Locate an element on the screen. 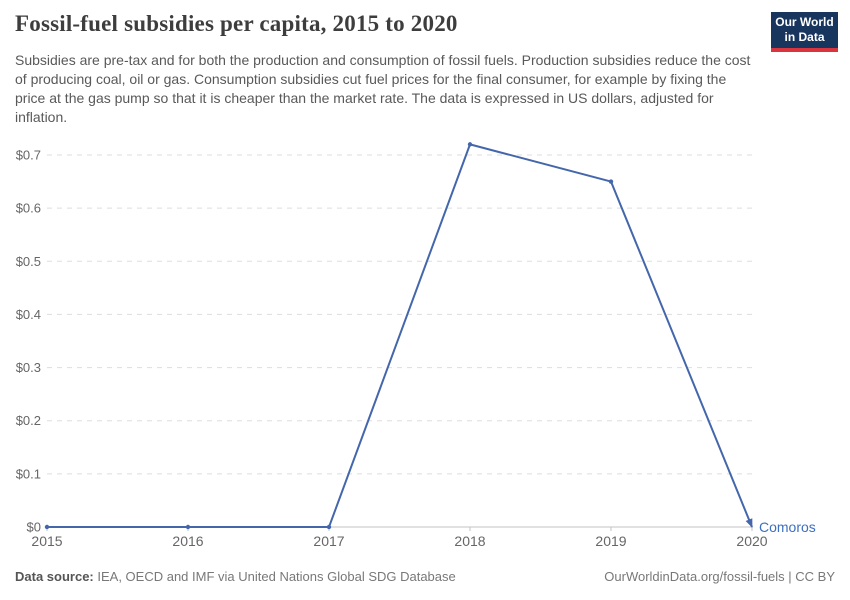 The height and width of the screenshot is (600, 850). owid-logo-line2: in Data is located at coordinates (804, 37).